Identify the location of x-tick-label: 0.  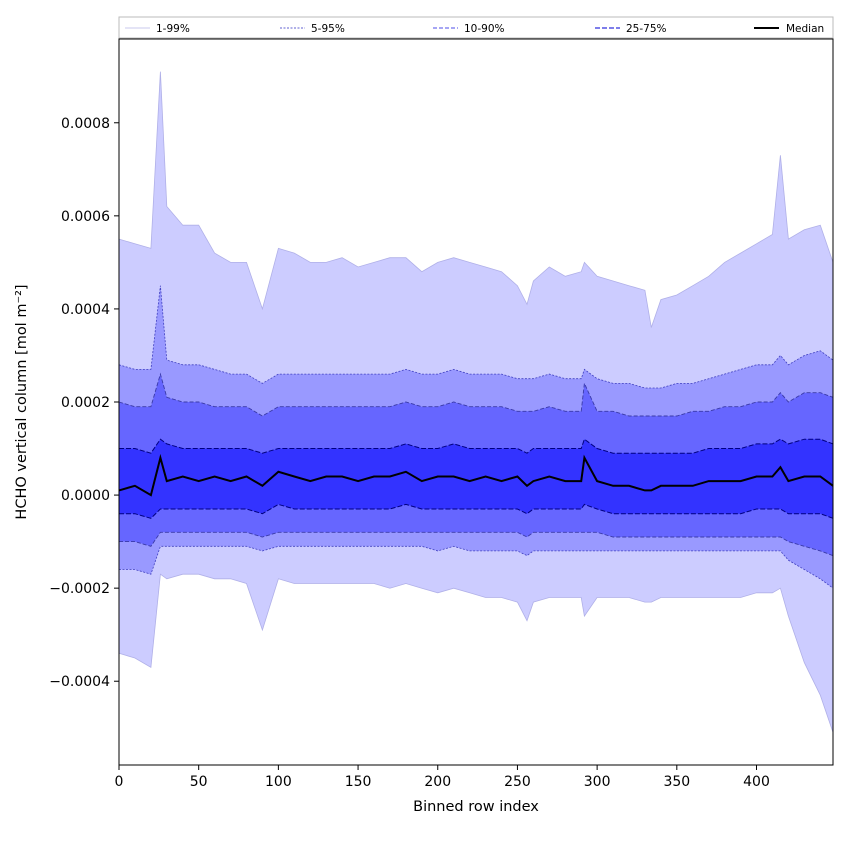
(119, 782).